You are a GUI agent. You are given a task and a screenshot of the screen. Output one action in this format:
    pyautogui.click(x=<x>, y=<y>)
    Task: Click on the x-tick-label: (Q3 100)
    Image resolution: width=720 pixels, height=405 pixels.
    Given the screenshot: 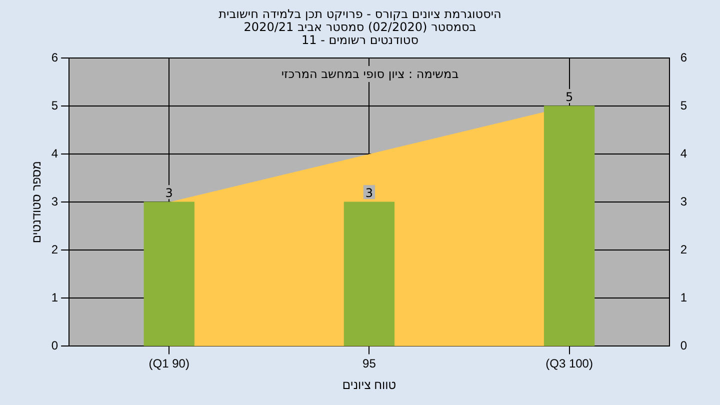 What is the action you would take?
    pyautogui.click(x=569, y=363)
    